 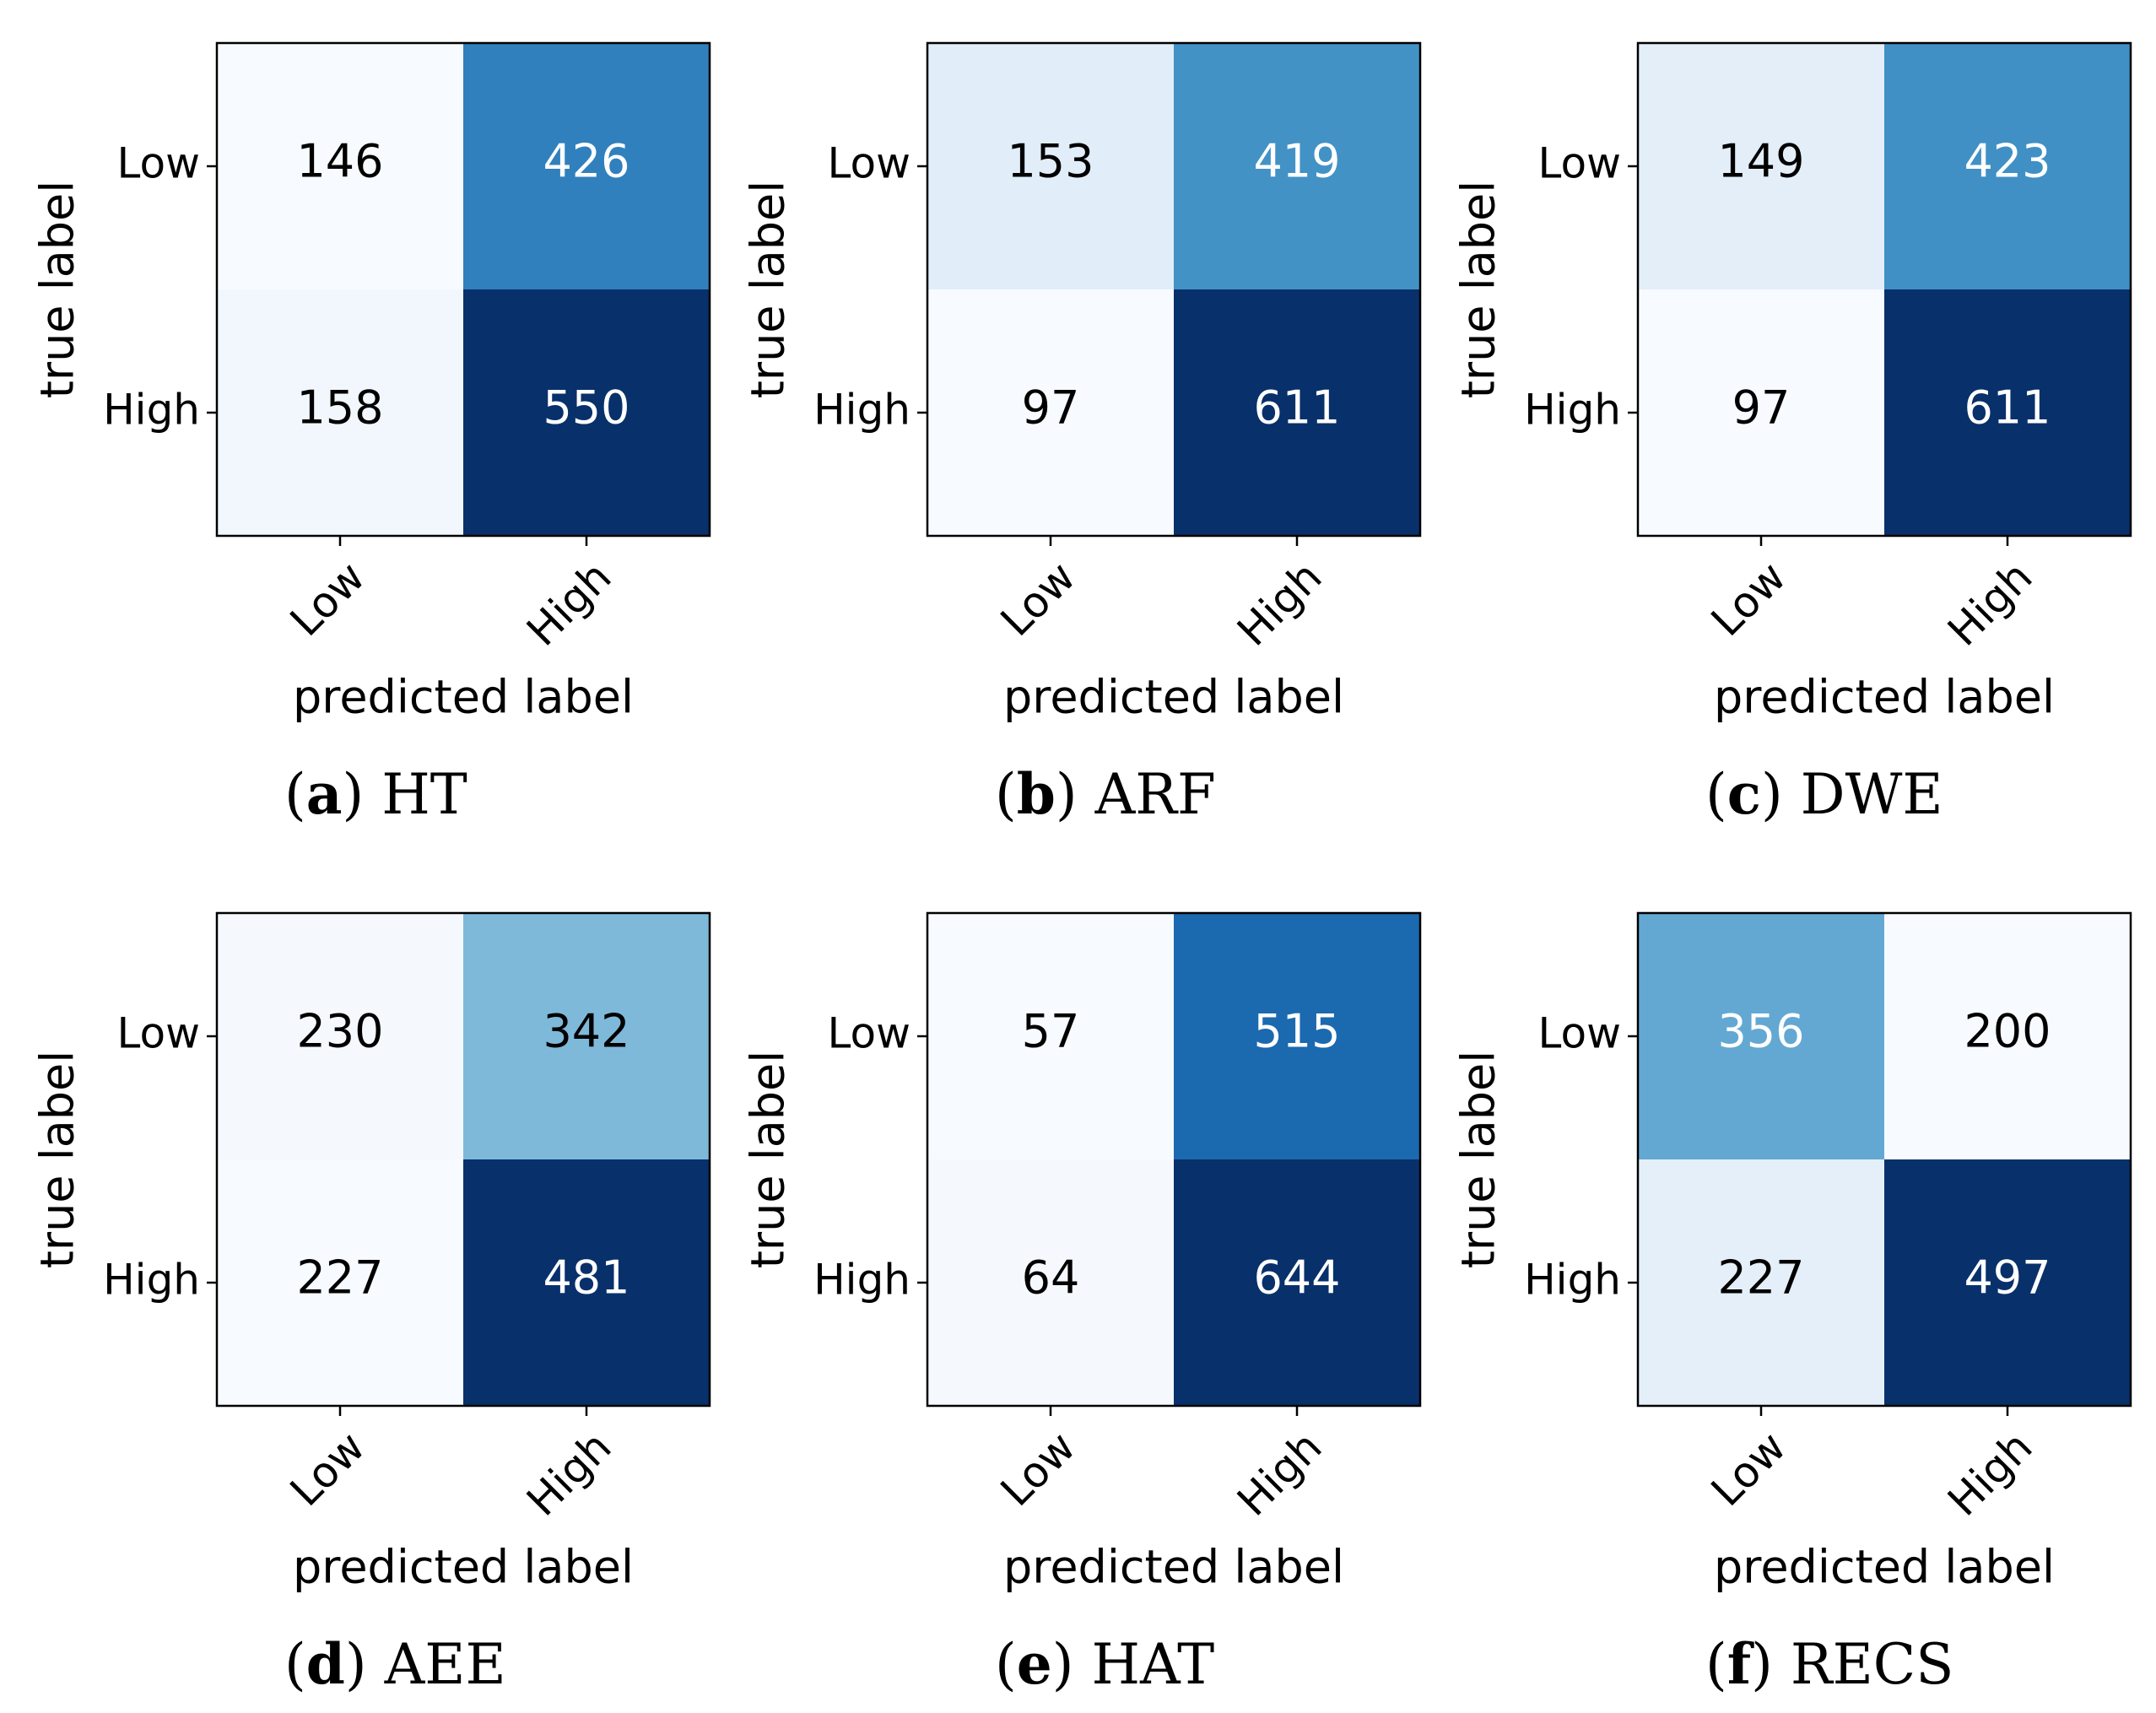 What do you see at coordinates (1824, 794) in the screenshot?
I see `panel-caption: (c) DWE` at bounding box center [1824, 794].